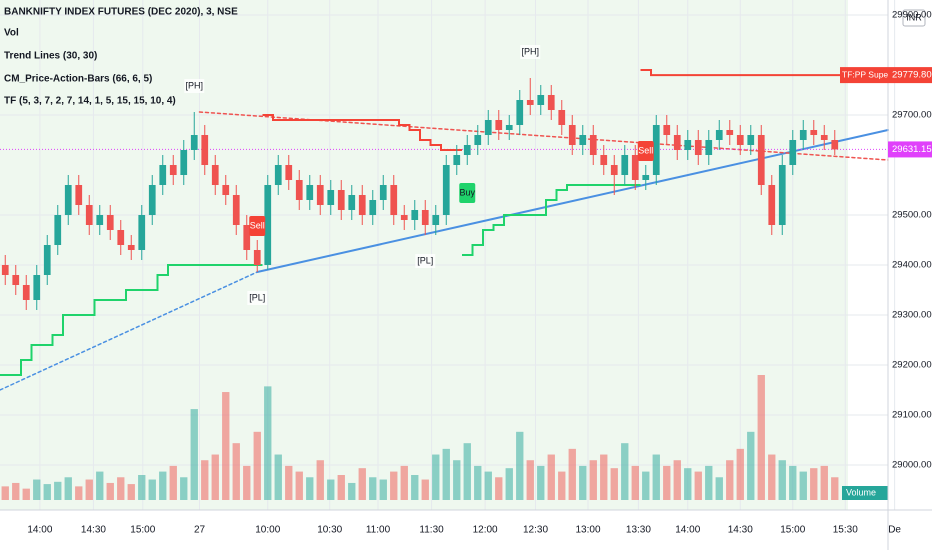 The image size is (932, 550). I want to click on x-tick-label: 14:30, so click(740, 530).